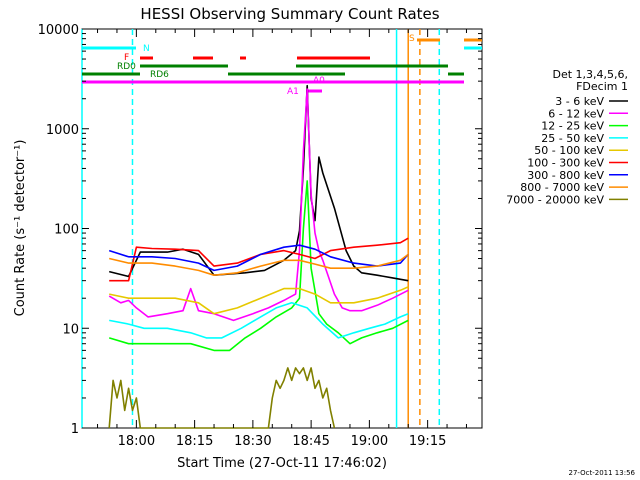 The width and height of the screenshot is (640, 480). Describe the element at coordinates (194, 441) in the screenshot. I see `x-tick-label-1: 18:15` at that location.